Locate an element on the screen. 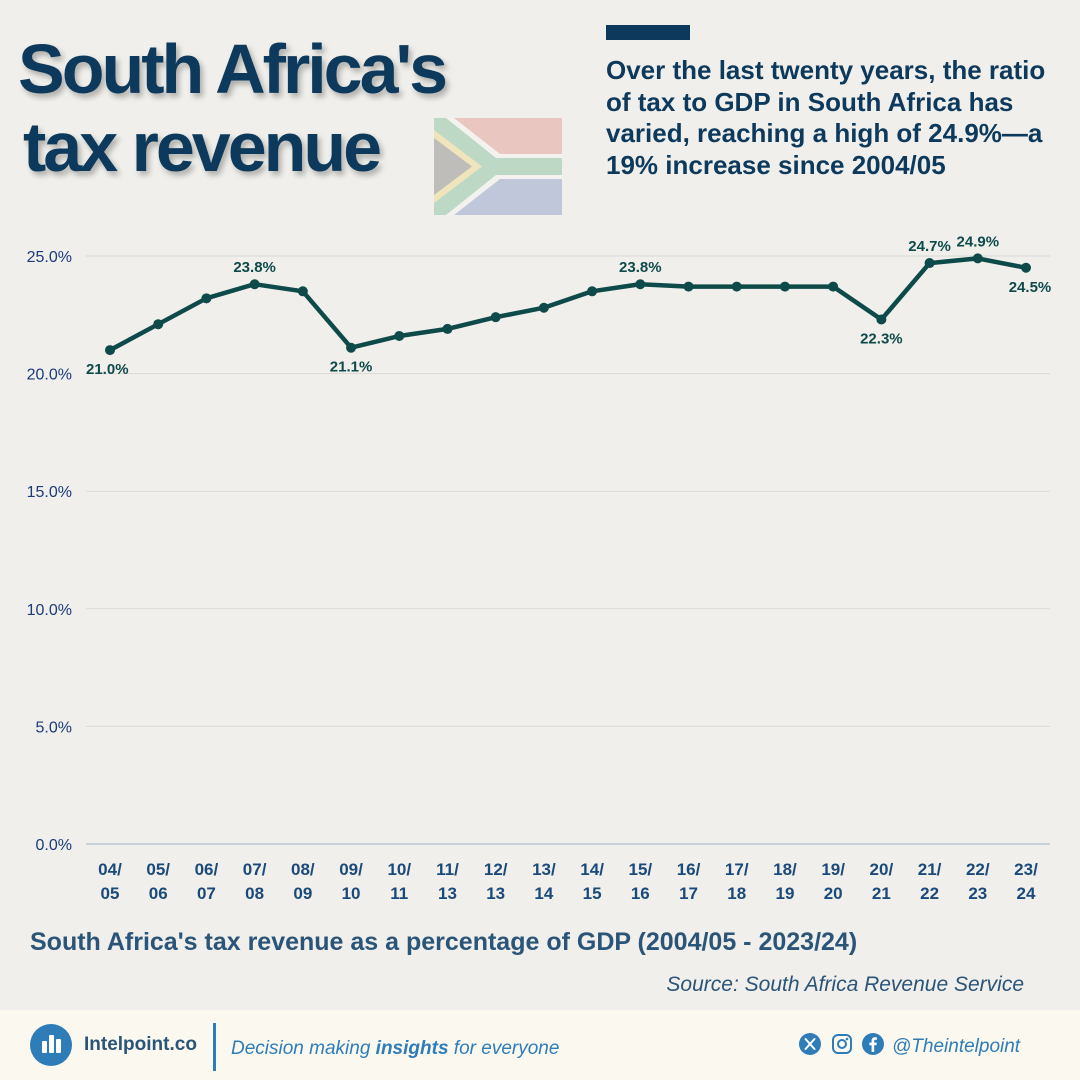  data-label: 22.3% is located at coordinates (881, 339).